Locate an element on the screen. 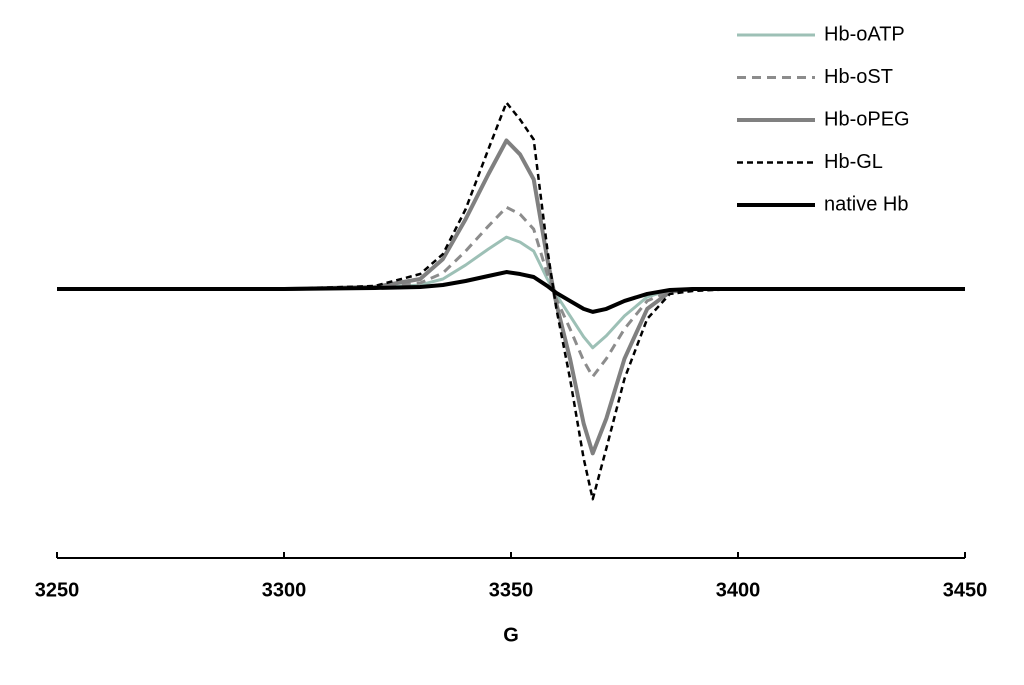  series-line is located at coordinates (511, 292).